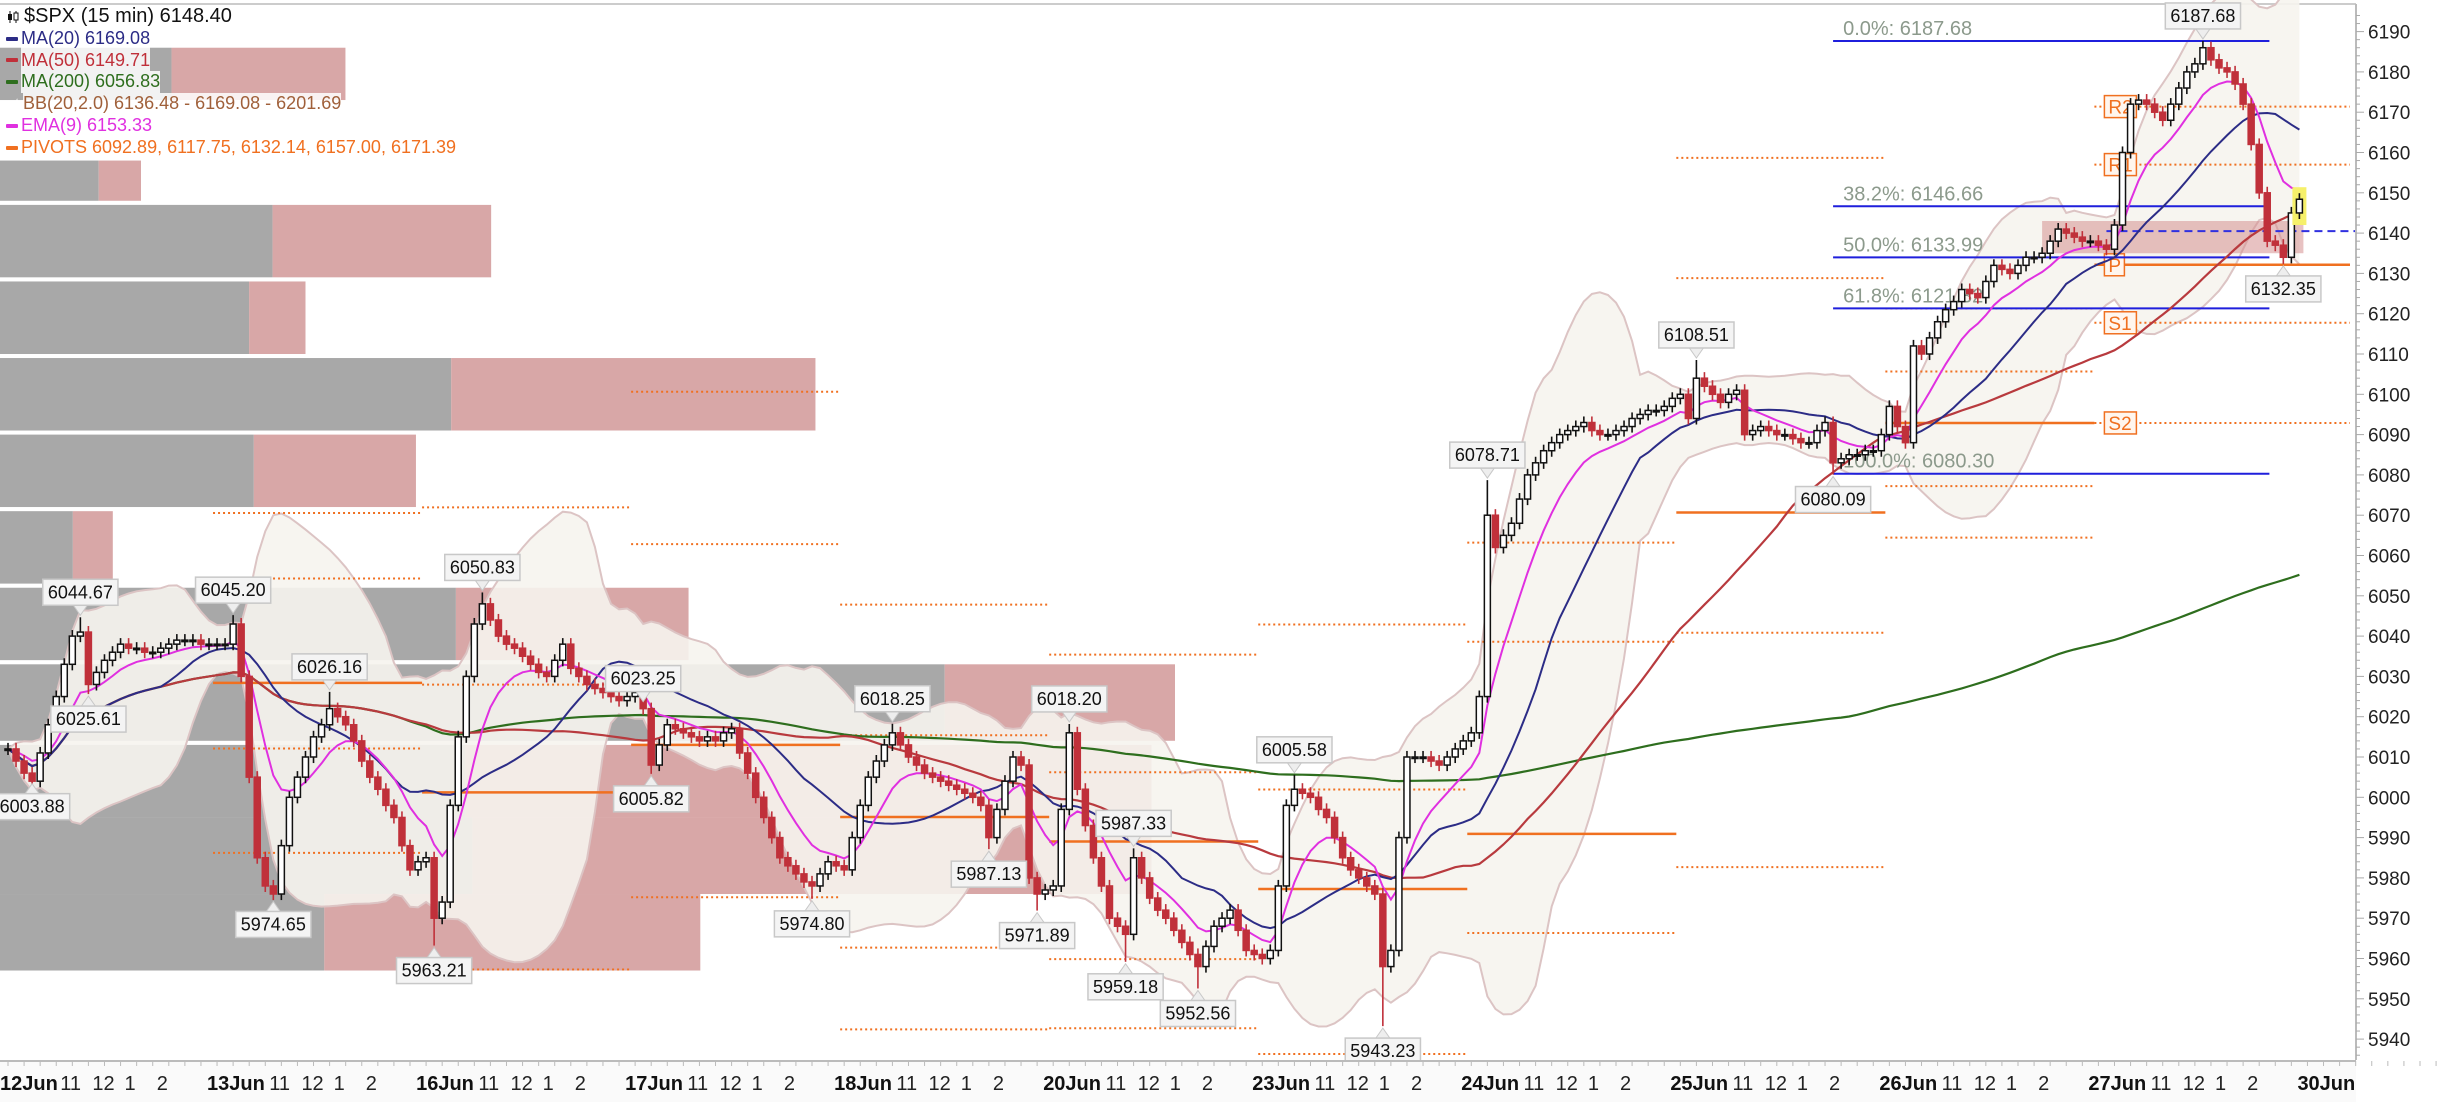  Describe the element at coordinates (86, 60) in the screenshot. I see `legend-label: MA(50) 6149.71` at that location.